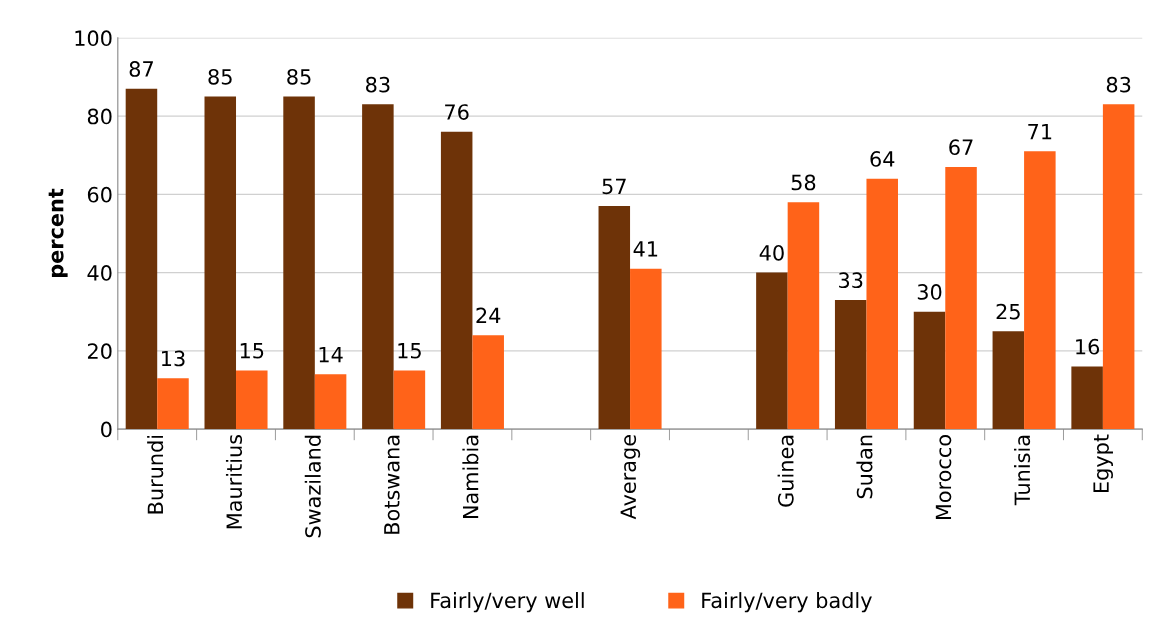 The image size is (1155, 631). What do you see at coordinates (645, 249) in the screenshot?
I see `data-label: 41` at bounding box center [645, 249].